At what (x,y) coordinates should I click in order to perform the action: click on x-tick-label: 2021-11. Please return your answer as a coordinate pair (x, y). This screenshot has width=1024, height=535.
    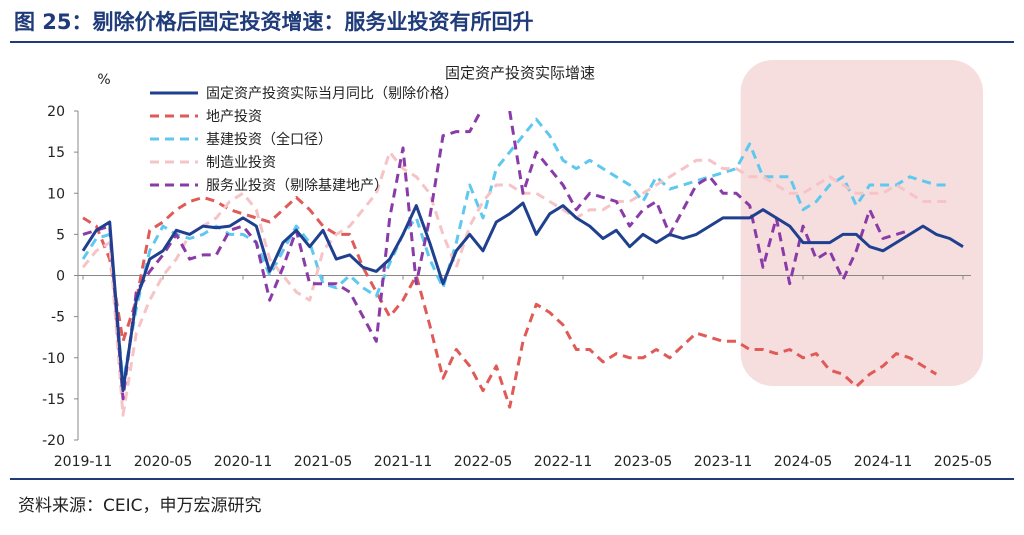
    Looking at the image, I should click on (403, 462).